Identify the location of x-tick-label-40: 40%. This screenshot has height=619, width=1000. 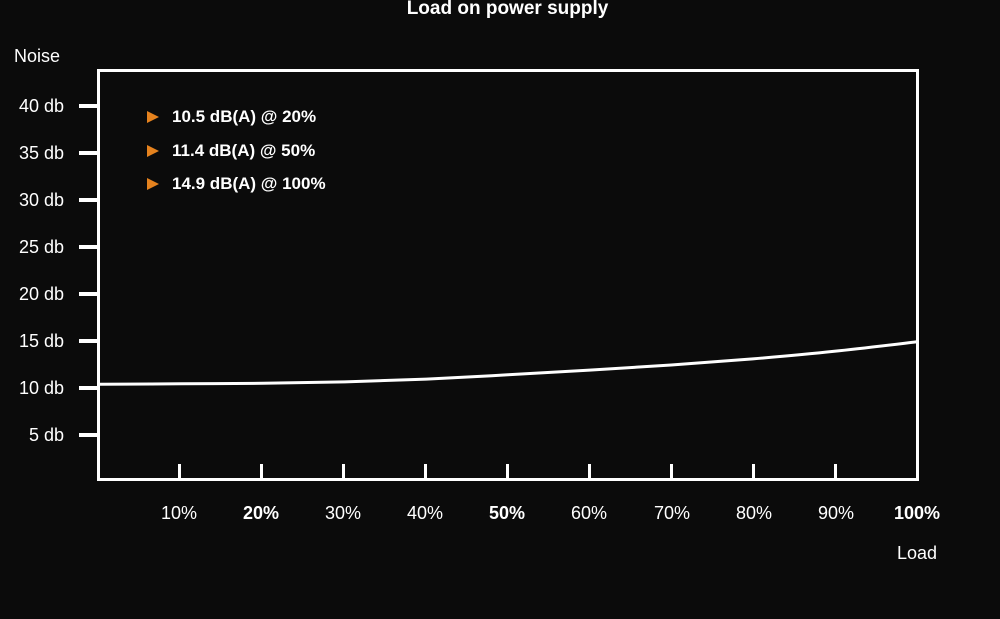
(425, 513).